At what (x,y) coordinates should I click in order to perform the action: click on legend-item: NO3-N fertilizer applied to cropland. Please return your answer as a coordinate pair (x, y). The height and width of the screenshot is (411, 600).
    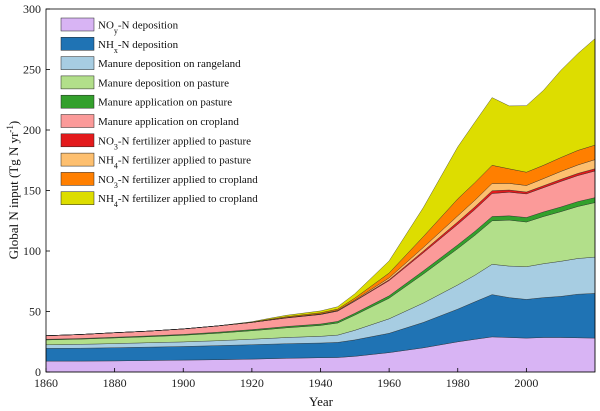
    Looking at the image, I should click on (159, 181).